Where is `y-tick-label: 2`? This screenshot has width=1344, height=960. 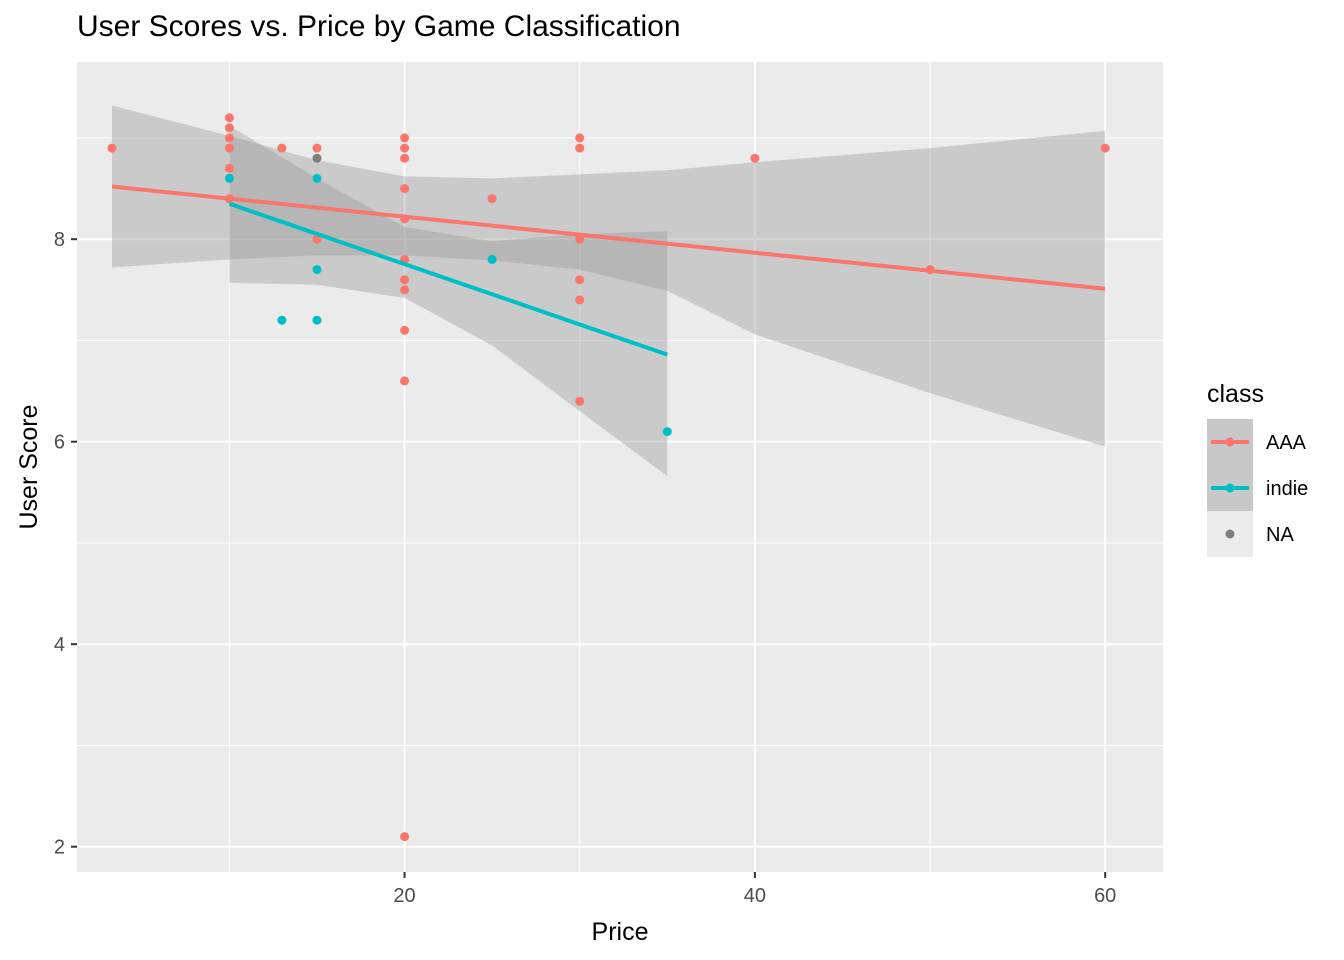
y-tick-label: 2 is located at coordinates (59, 848).